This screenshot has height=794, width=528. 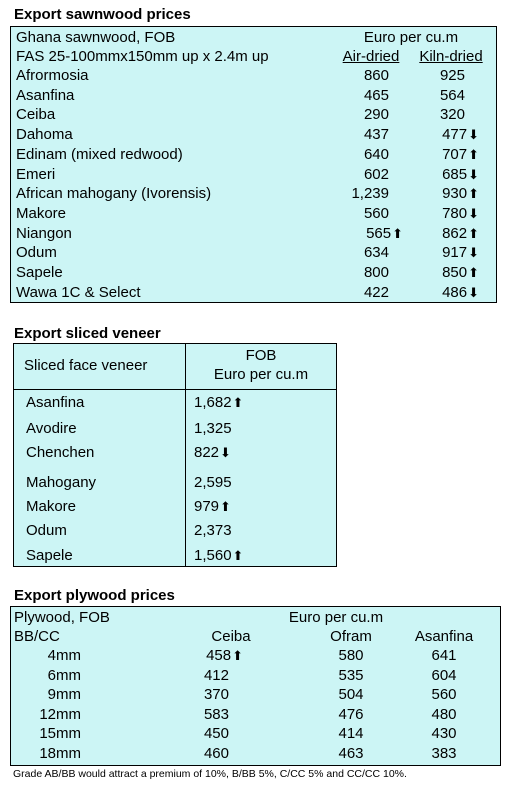 I want to click on sawnwood-air-dried: 640, so click(x=200, y=154).